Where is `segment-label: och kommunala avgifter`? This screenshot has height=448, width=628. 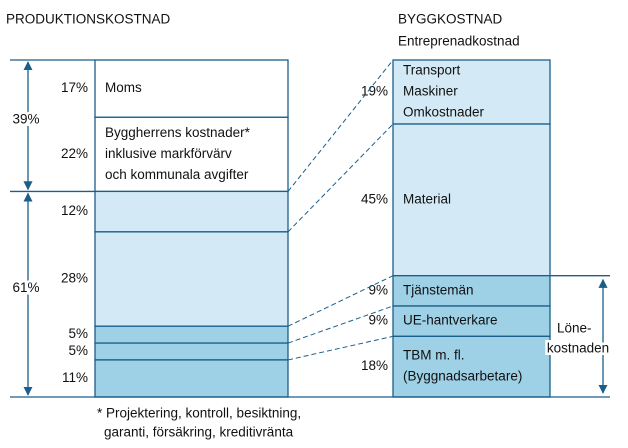 segment-label: och kommunala avgifter is located at coordinates (177, 174).